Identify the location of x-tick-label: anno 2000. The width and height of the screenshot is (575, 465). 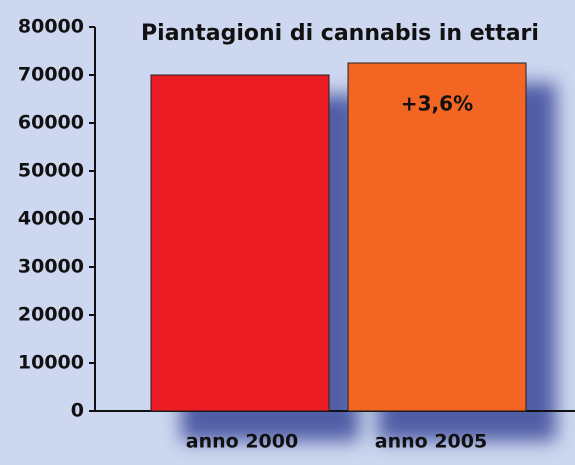
(242, 442).